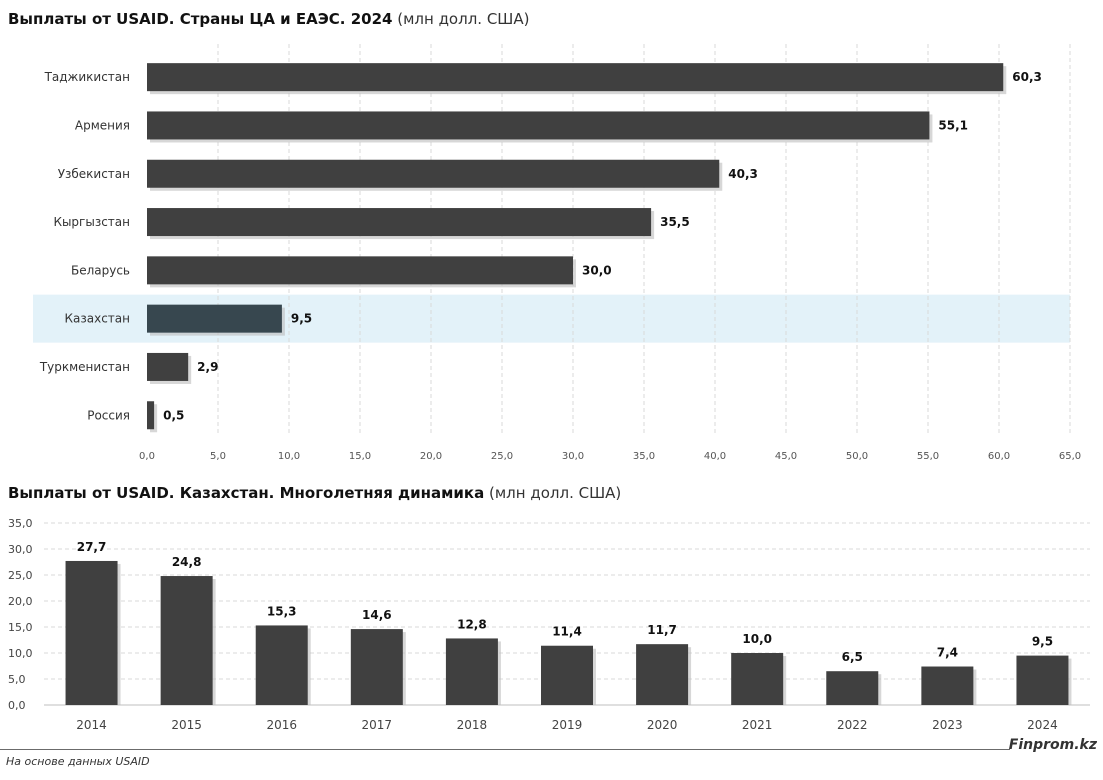  I want to click on x-tick-label: 2021, so click(757, 725).